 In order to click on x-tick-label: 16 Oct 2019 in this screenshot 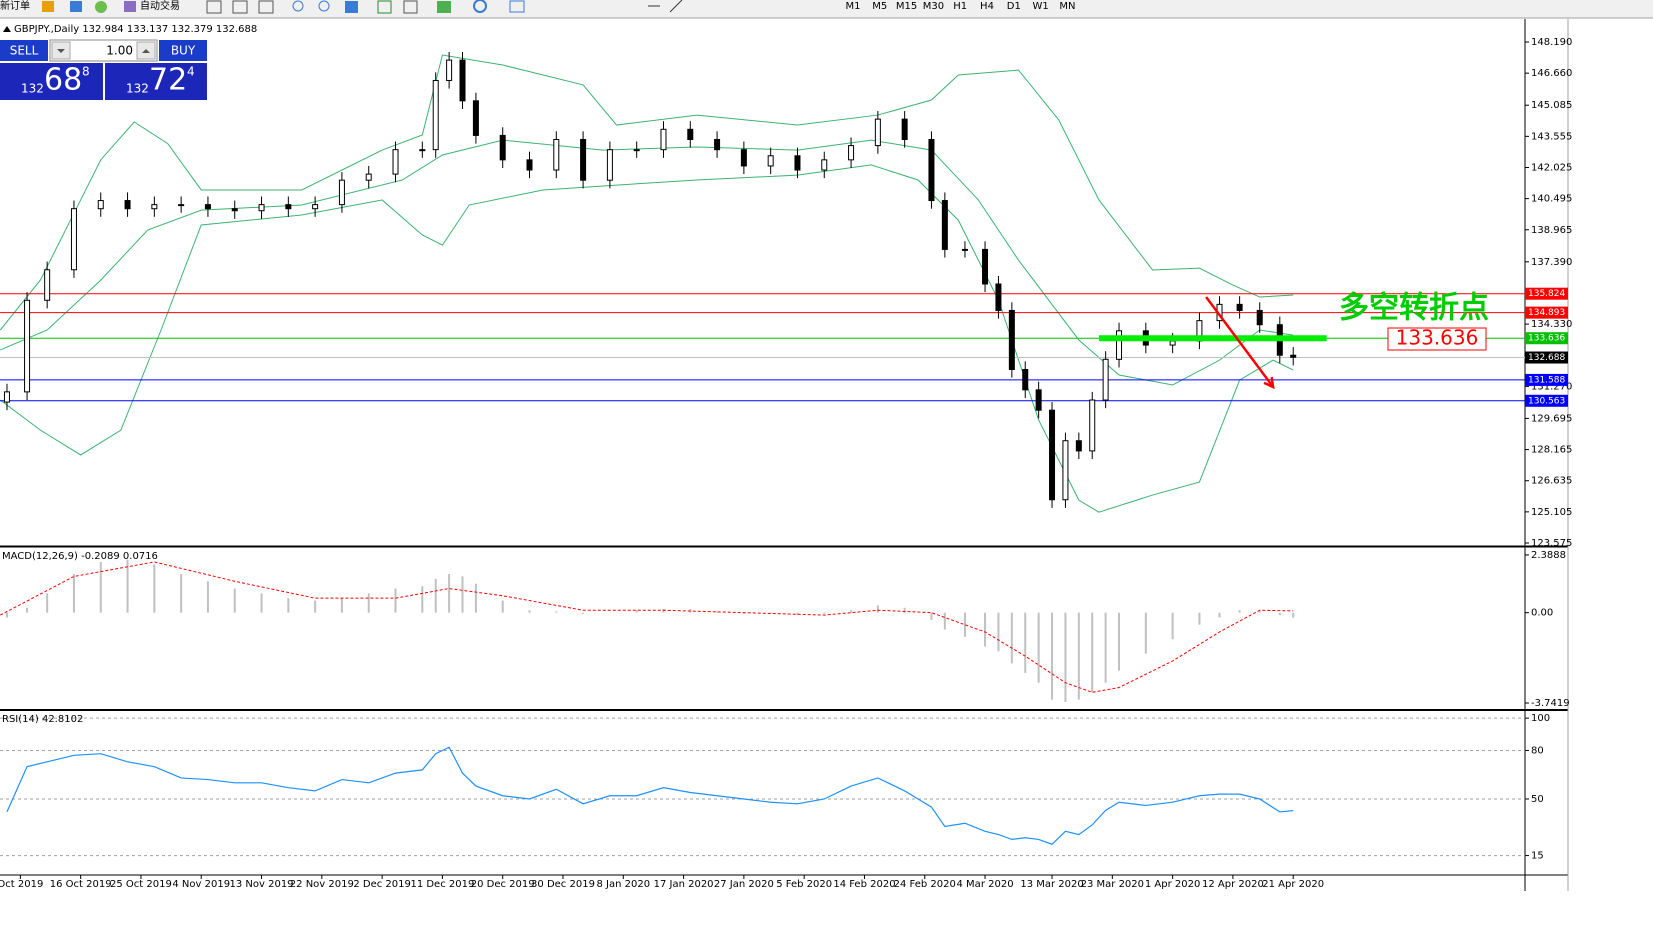, I will do `click(81, 884)`.